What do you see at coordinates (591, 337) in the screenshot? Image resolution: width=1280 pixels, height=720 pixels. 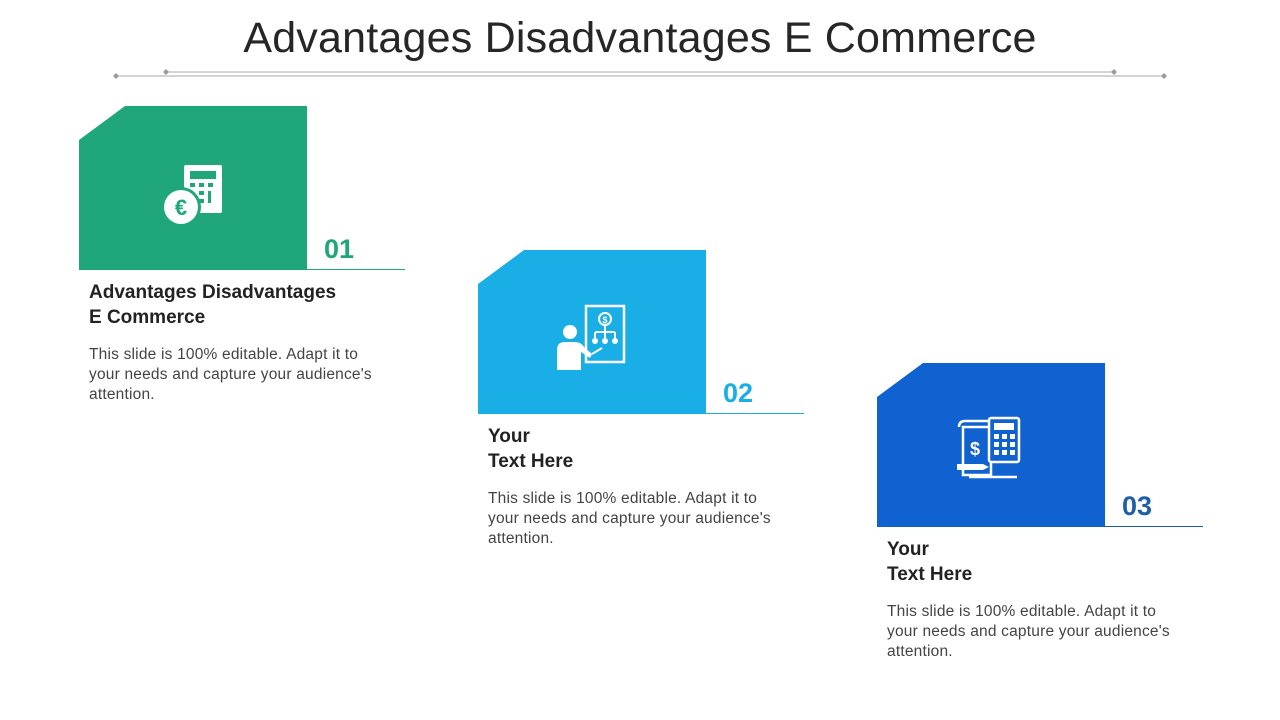 I see `presentation-finance-icon: $` at bounding box center [591, 337].